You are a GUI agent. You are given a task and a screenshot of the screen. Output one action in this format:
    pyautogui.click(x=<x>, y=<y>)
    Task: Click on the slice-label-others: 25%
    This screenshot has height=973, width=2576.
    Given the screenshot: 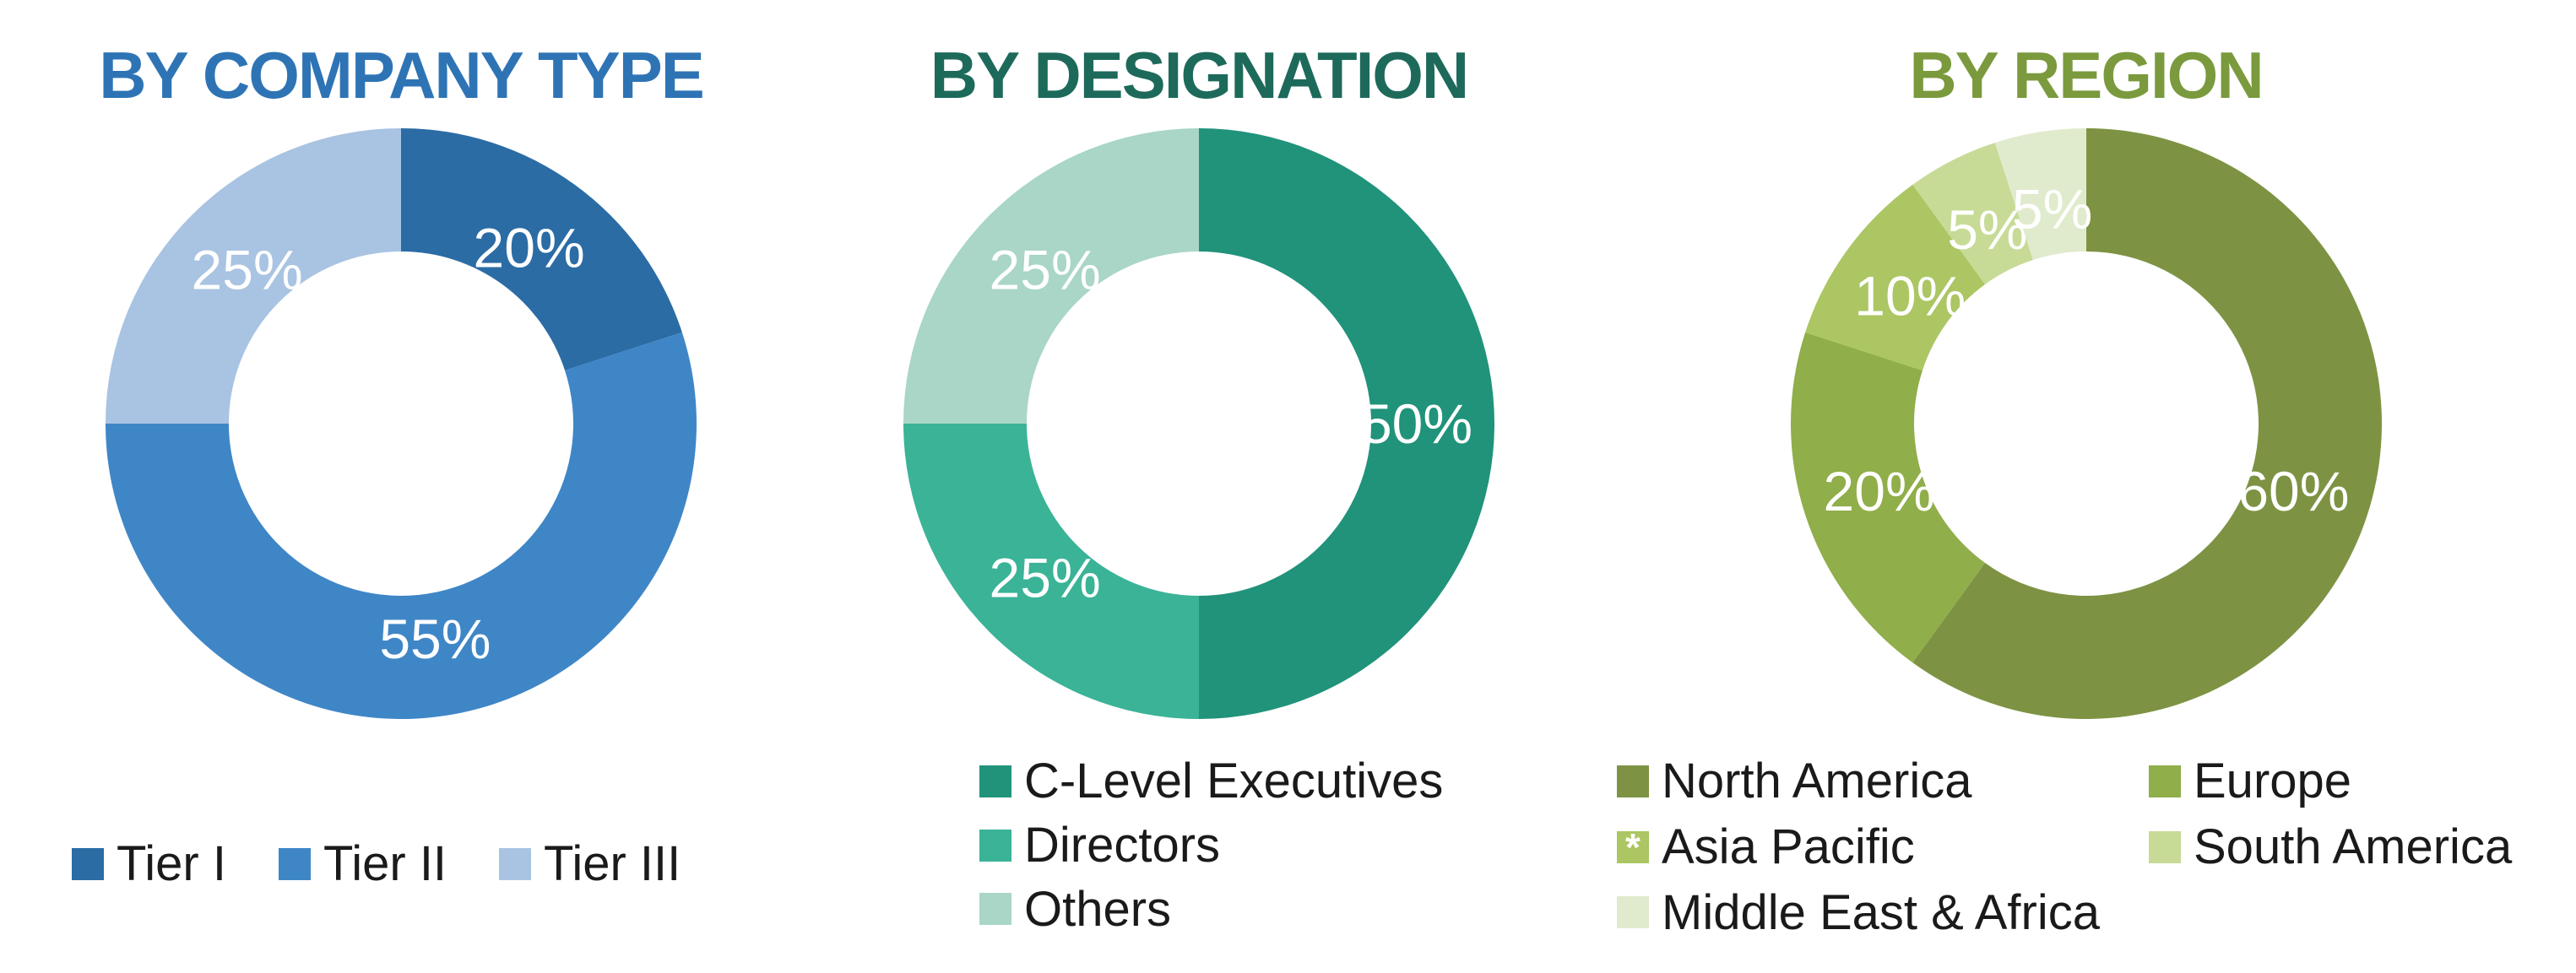 What is the action you would take?
    pyautogui.click(x=1046, y=270)
    